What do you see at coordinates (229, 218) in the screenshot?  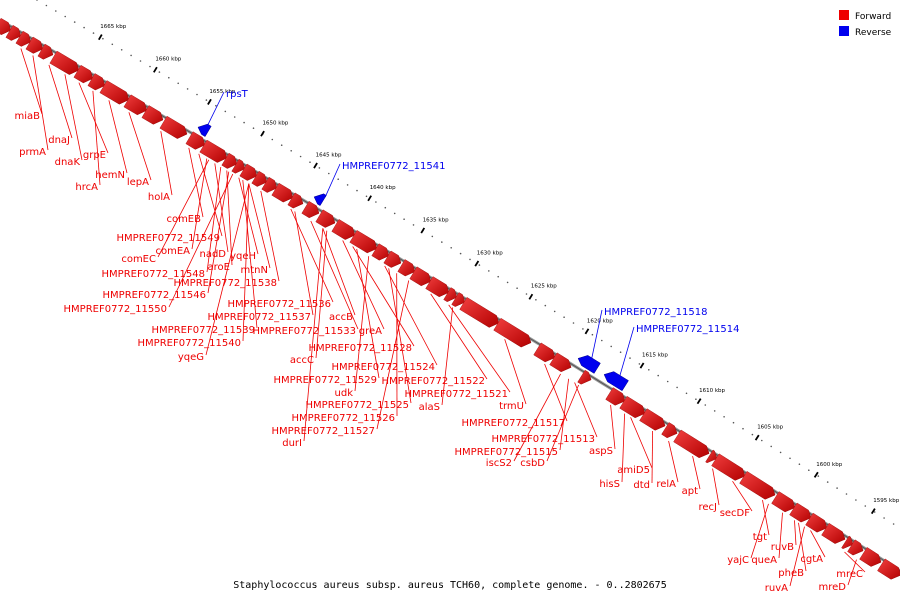 I see `leader-aroe` at bounding box center [229, 218].